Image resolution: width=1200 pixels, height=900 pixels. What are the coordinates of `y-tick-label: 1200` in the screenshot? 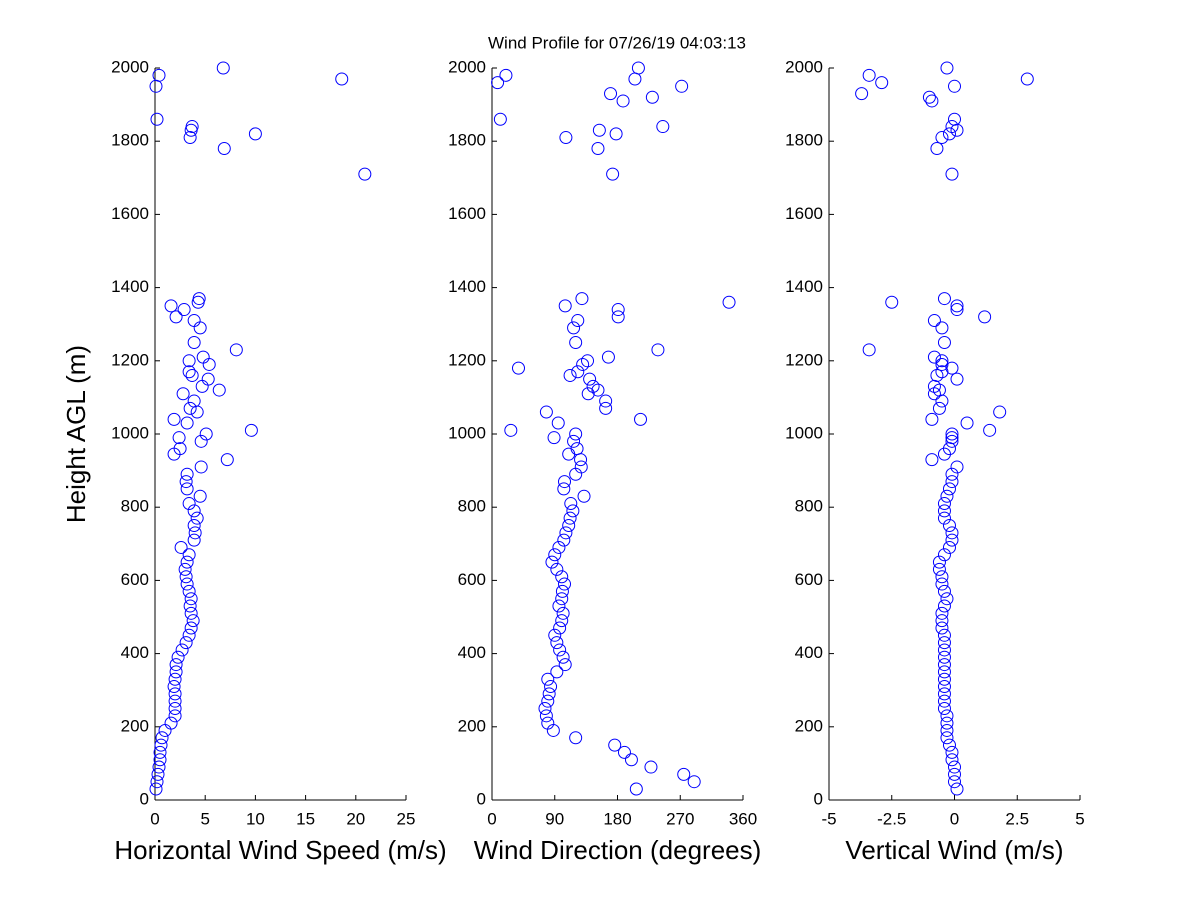 It's located at (804, 359).